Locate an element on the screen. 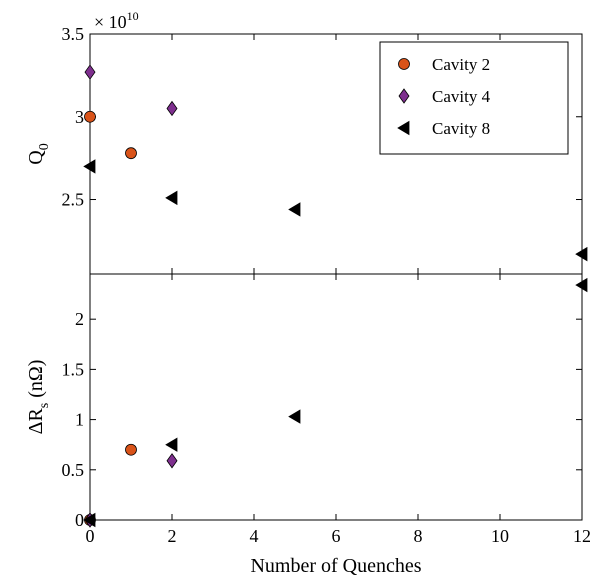 This screenshot has height=582, width=590. bottom-point-diamond is located at coordinates (172, 461).